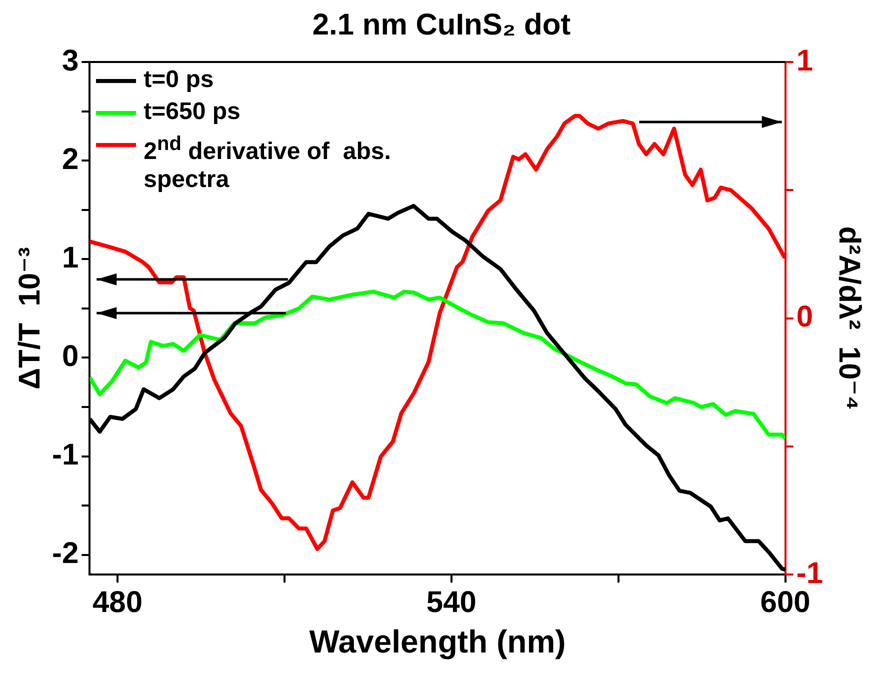 The height and width of the screenshot is (673, 883). What do you see at coordinates (268, 163) in the screenshot?
I see `legend-label: 2$^{nd}$ derivative of abs. spectra` at bounding box center [268, 163].